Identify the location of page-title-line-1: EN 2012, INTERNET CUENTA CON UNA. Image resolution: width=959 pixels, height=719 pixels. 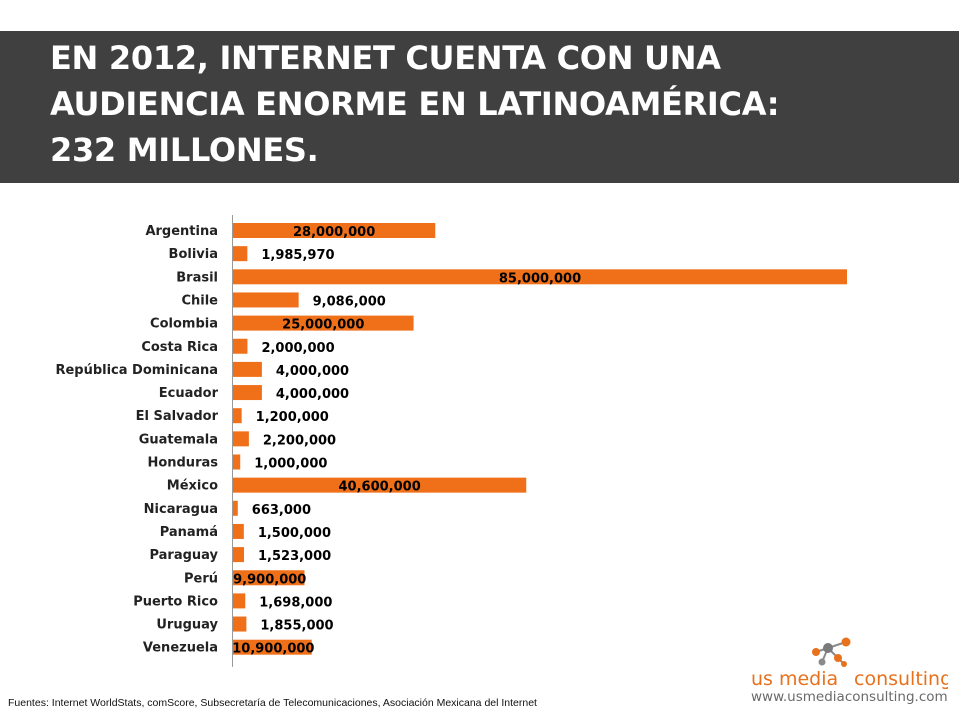
(385, 58).